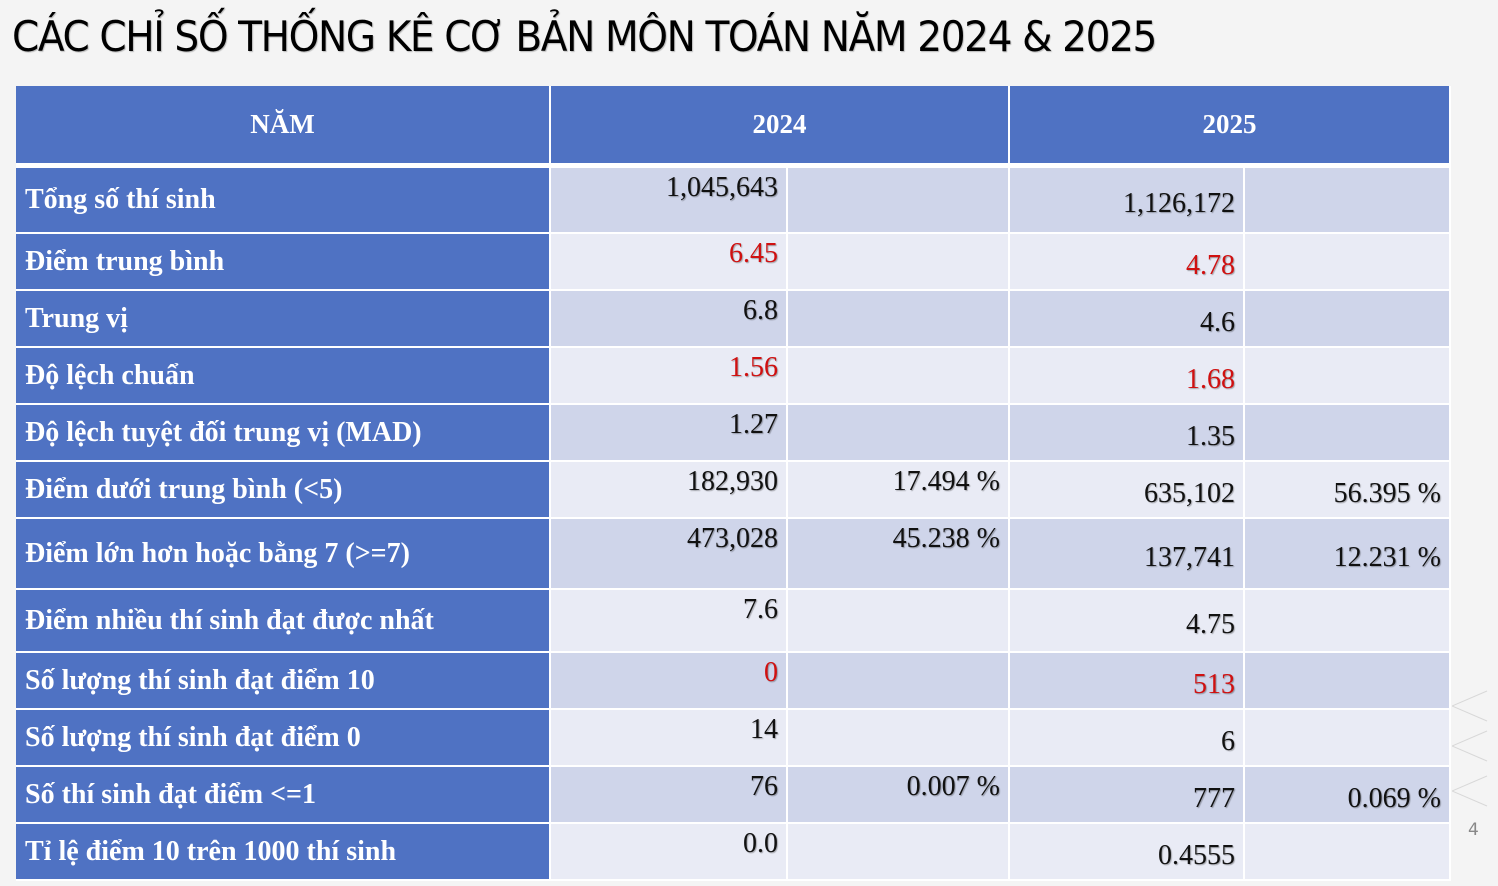 Image resolution: width=1498 pixels, height=886 pixels. What do you see at coordinates (669, 201) in the screenshot?
I see `value-2024: 1,045,643` at bounding box center [669, 201].